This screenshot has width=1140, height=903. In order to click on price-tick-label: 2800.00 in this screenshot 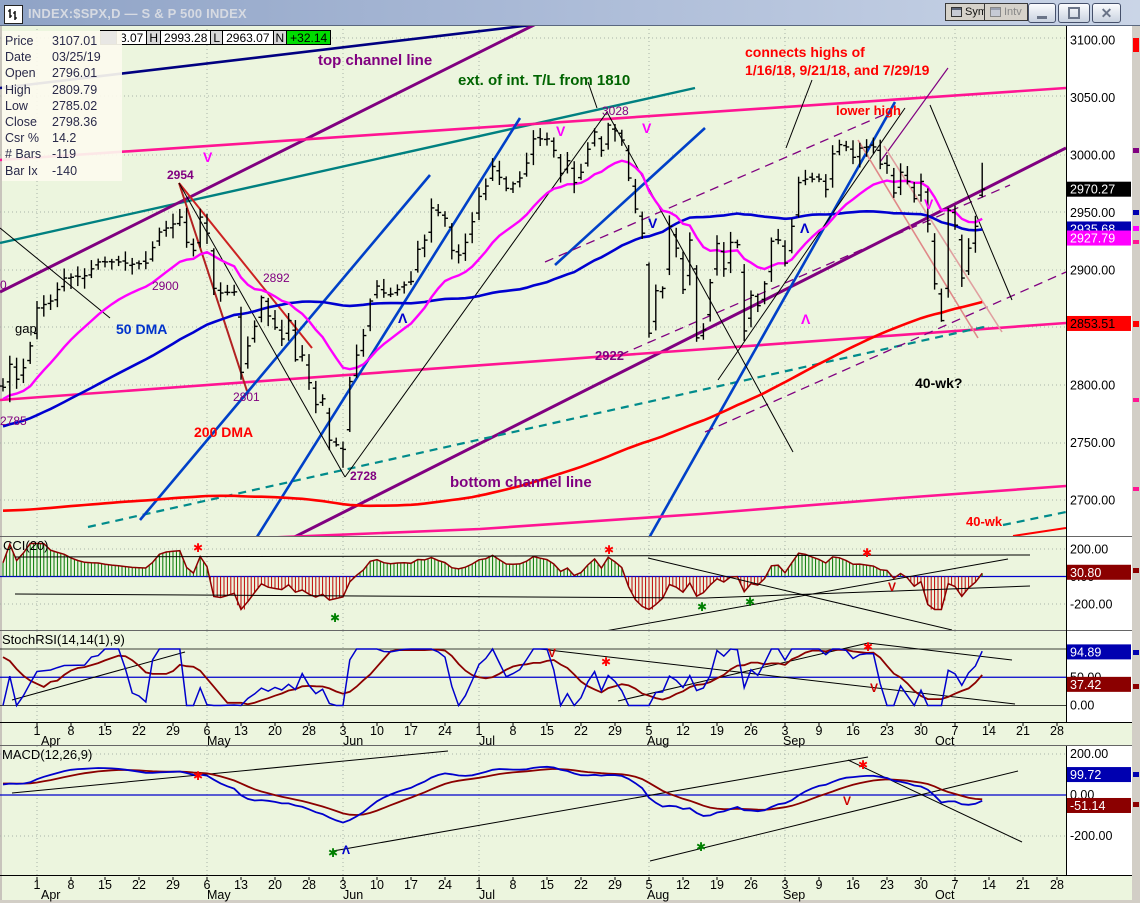, I will do `click(1092, 386)`.